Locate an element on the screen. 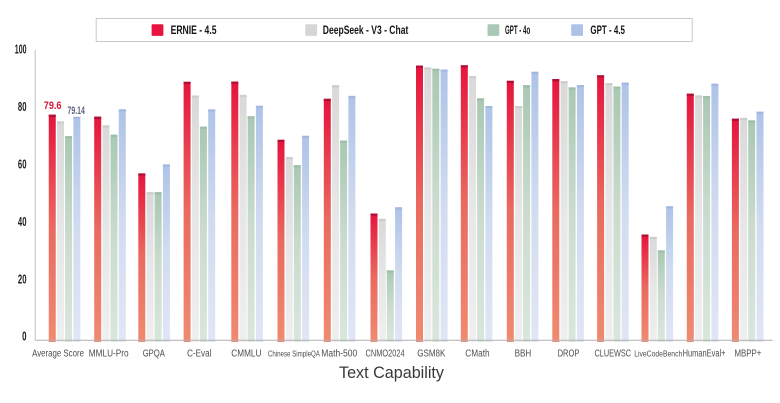  svg-text: 79.6 is located at coordinates (53, 106).